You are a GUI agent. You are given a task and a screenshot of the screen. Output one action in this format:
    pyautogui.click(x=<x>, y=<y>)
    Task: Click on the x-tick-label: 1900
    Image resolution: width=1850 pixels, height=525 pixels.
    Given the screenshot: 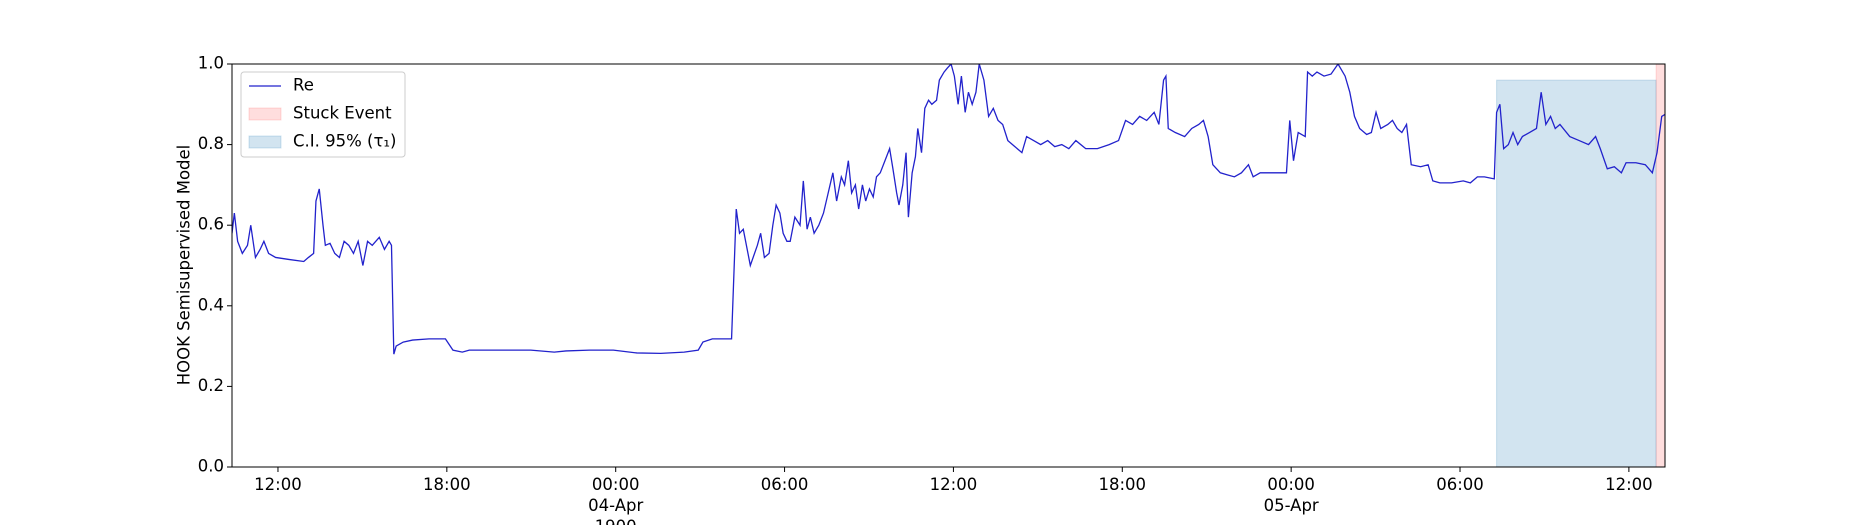 What is the action you would take?
    pyautogui.click(x=616, y=521)
    